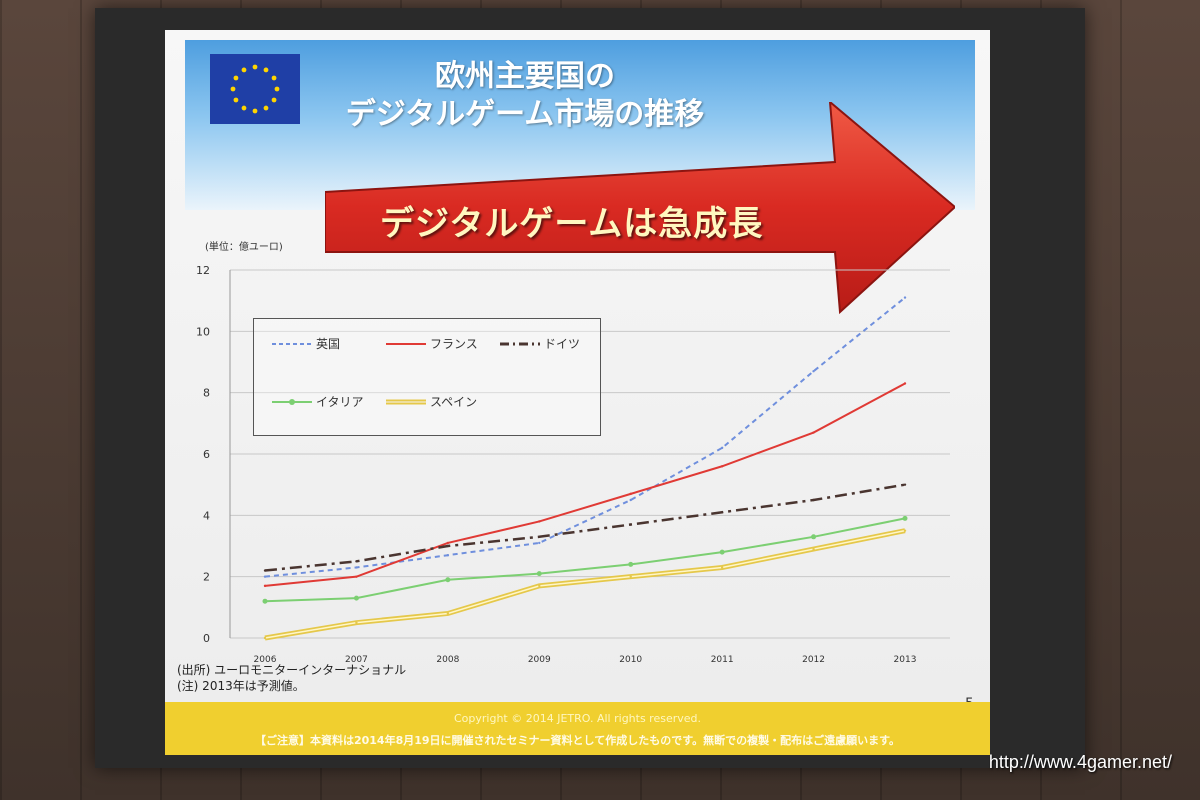  I want to click on x-tick-label: 2007, so click(356, 660).